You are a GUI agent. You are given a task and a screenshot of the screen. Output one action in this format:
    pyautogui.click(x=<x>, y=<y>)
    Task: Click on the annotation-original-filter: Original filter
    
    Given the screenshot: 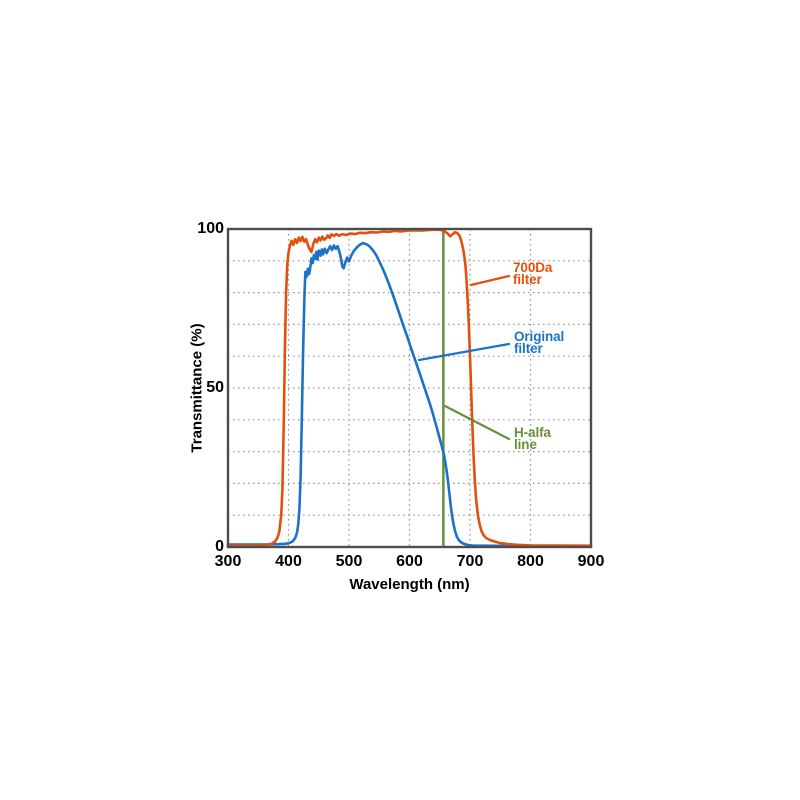 What is the action you would take?
    pyautogui.click(x=539, y=342)
    